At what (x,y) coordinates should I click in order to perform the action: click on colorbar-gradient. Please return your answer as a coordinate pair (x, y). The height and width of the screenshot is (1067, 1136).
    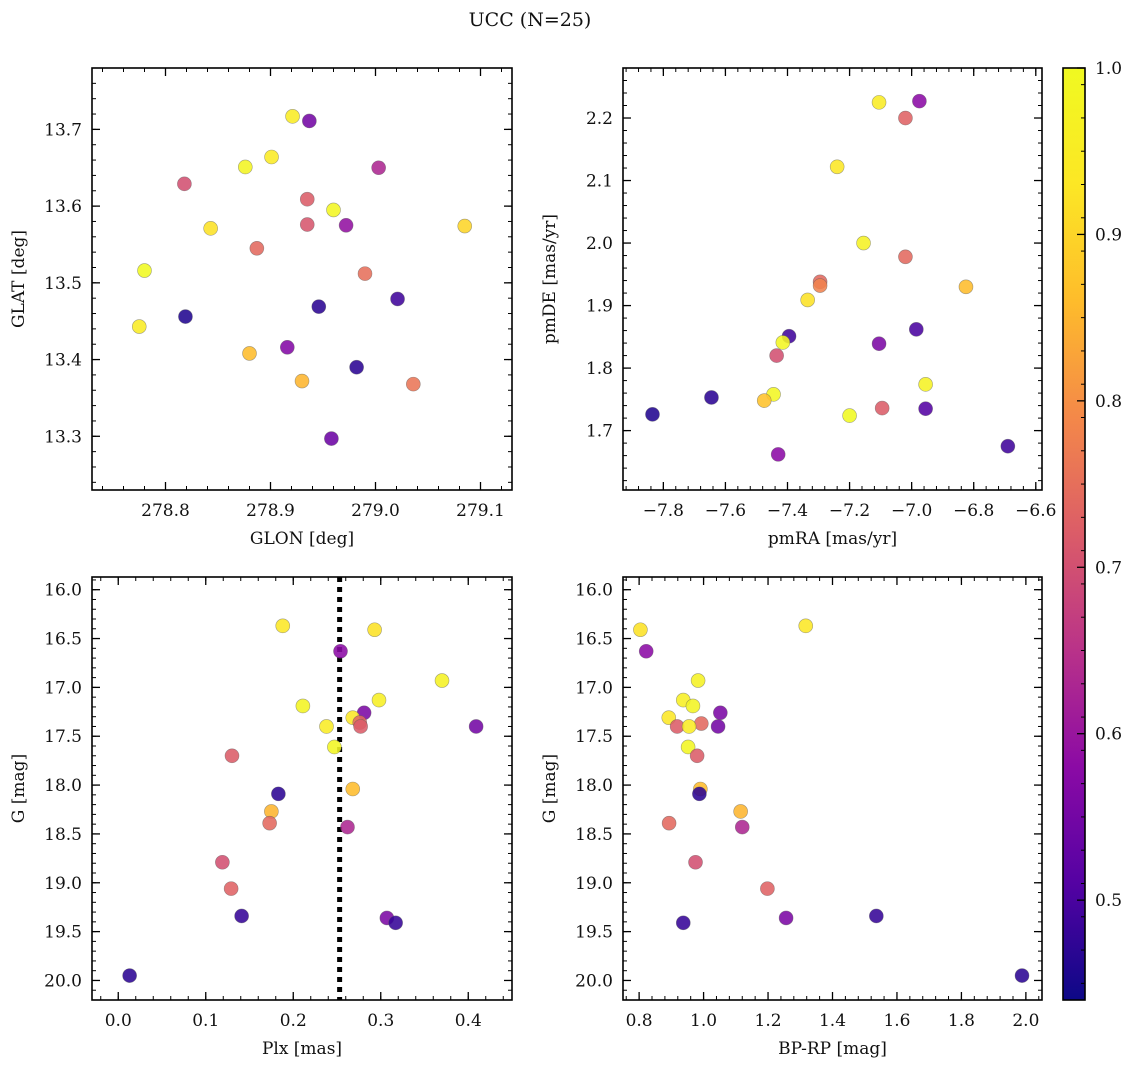
    Looking at the image, I should click on (1074, 534).